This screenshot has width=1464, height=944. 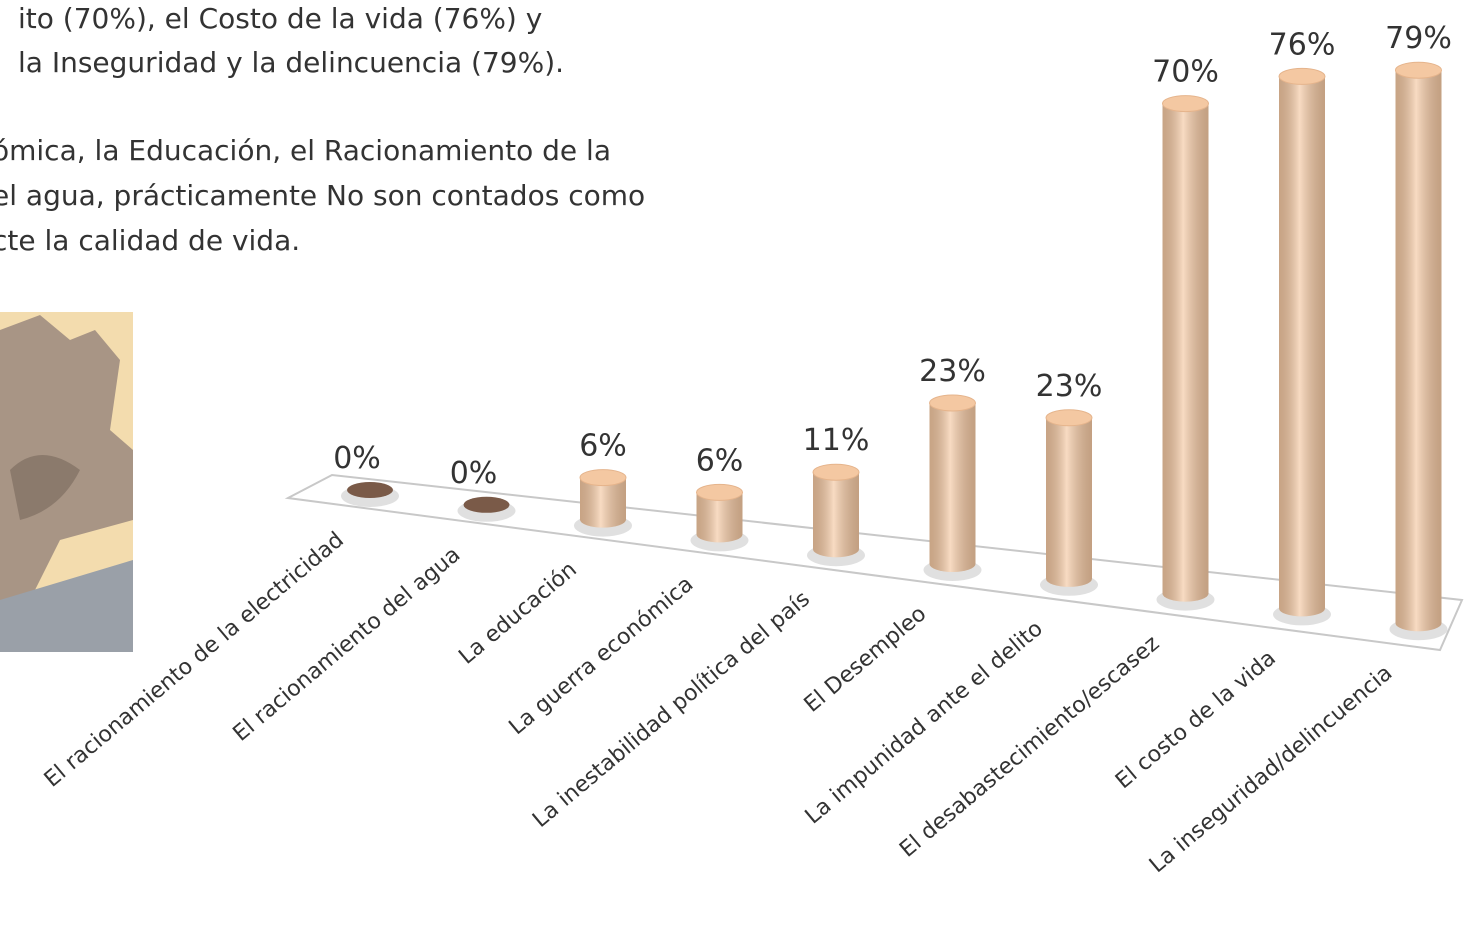 I want to click on value-label: 76%, so click(x=1302, y=44).